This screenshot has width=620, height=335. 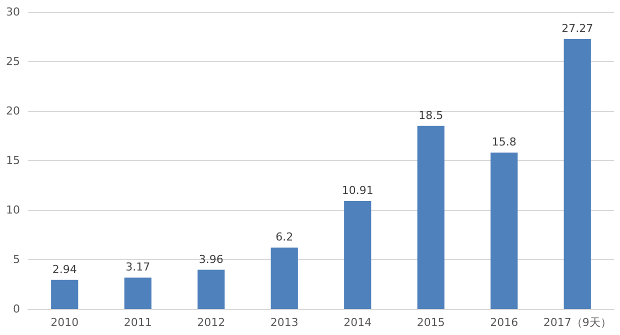 What do you see at coordinates (284, 322) in the screenshot?
I see `x-tick-label: 2013` at bounding box center [284, 322].